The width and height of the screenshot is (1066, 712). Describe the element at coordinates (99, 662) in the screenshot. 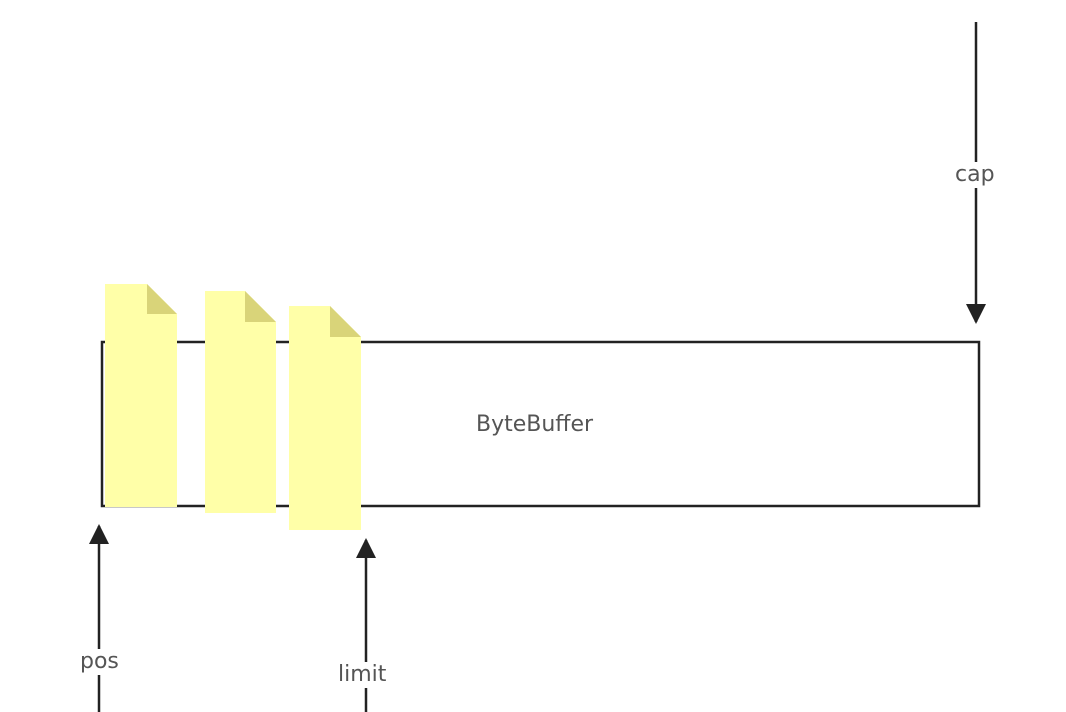

I see `pos-label: pos` at that location.